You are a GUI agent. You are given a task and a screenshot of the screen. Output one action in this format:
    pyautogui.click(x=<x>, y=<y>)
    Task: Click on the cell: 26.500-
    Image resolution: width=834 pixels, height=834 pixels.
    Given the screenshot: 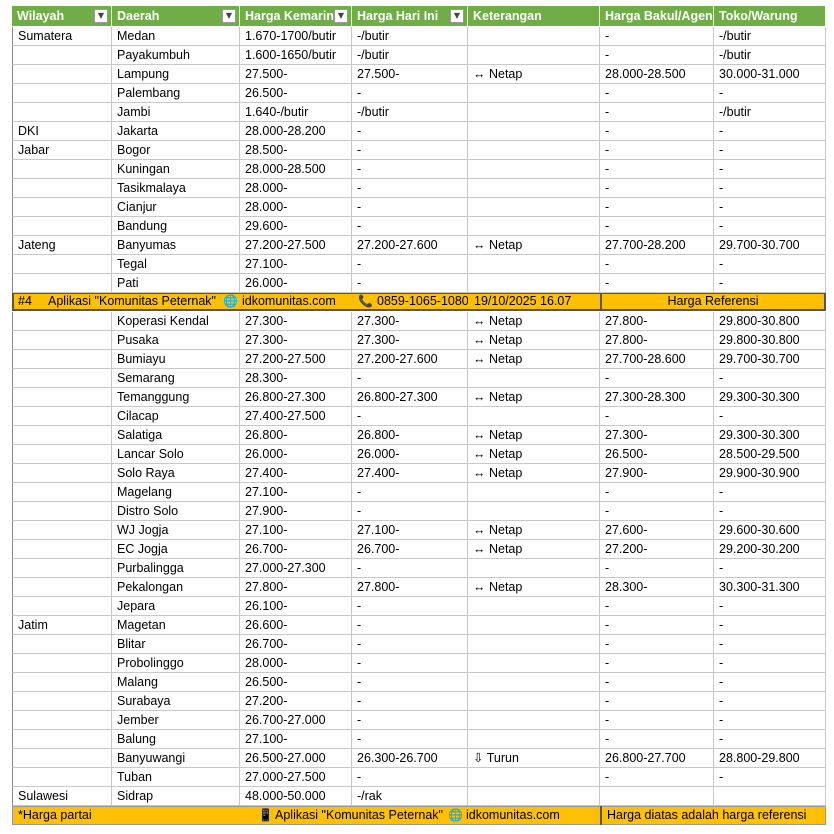 What is the action you would take?
    pyautogui.click(x=296, y=93)
    